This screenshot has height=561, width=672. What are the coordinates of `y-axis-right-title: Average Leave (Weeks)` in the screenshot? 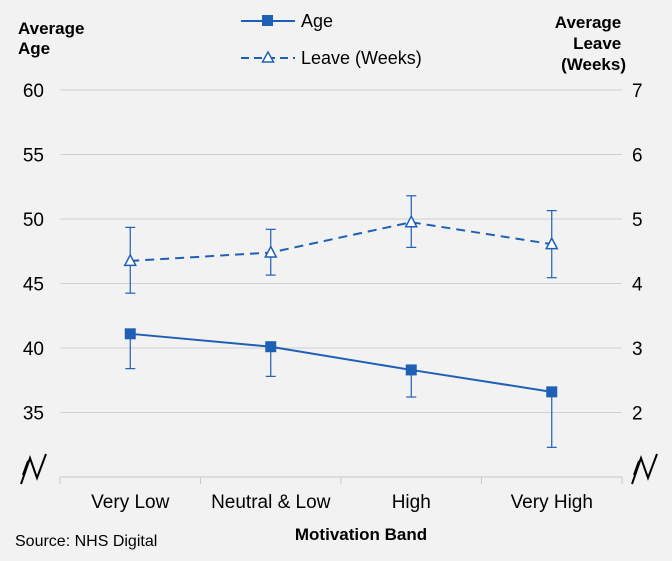 It's located at (590, 43).